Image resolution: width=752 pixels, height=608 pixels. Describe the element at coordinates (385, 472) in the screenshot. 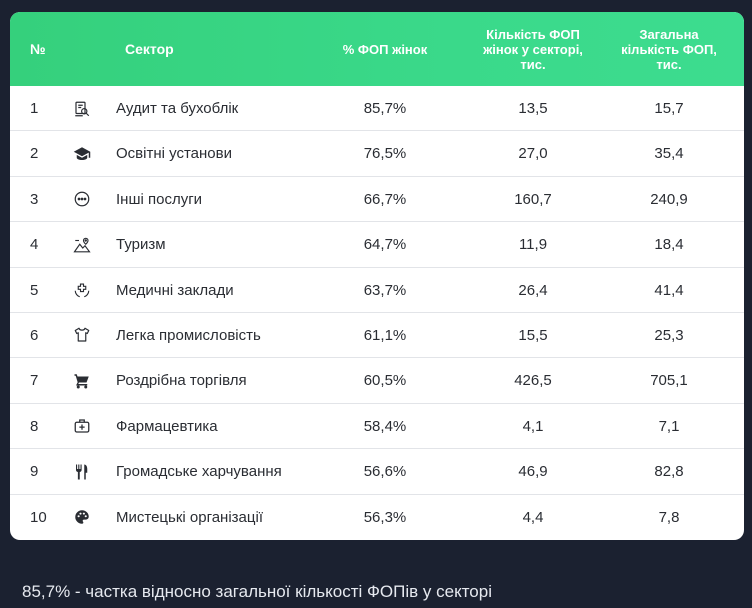

I see `row-percent-women: 56,6%` at that location.